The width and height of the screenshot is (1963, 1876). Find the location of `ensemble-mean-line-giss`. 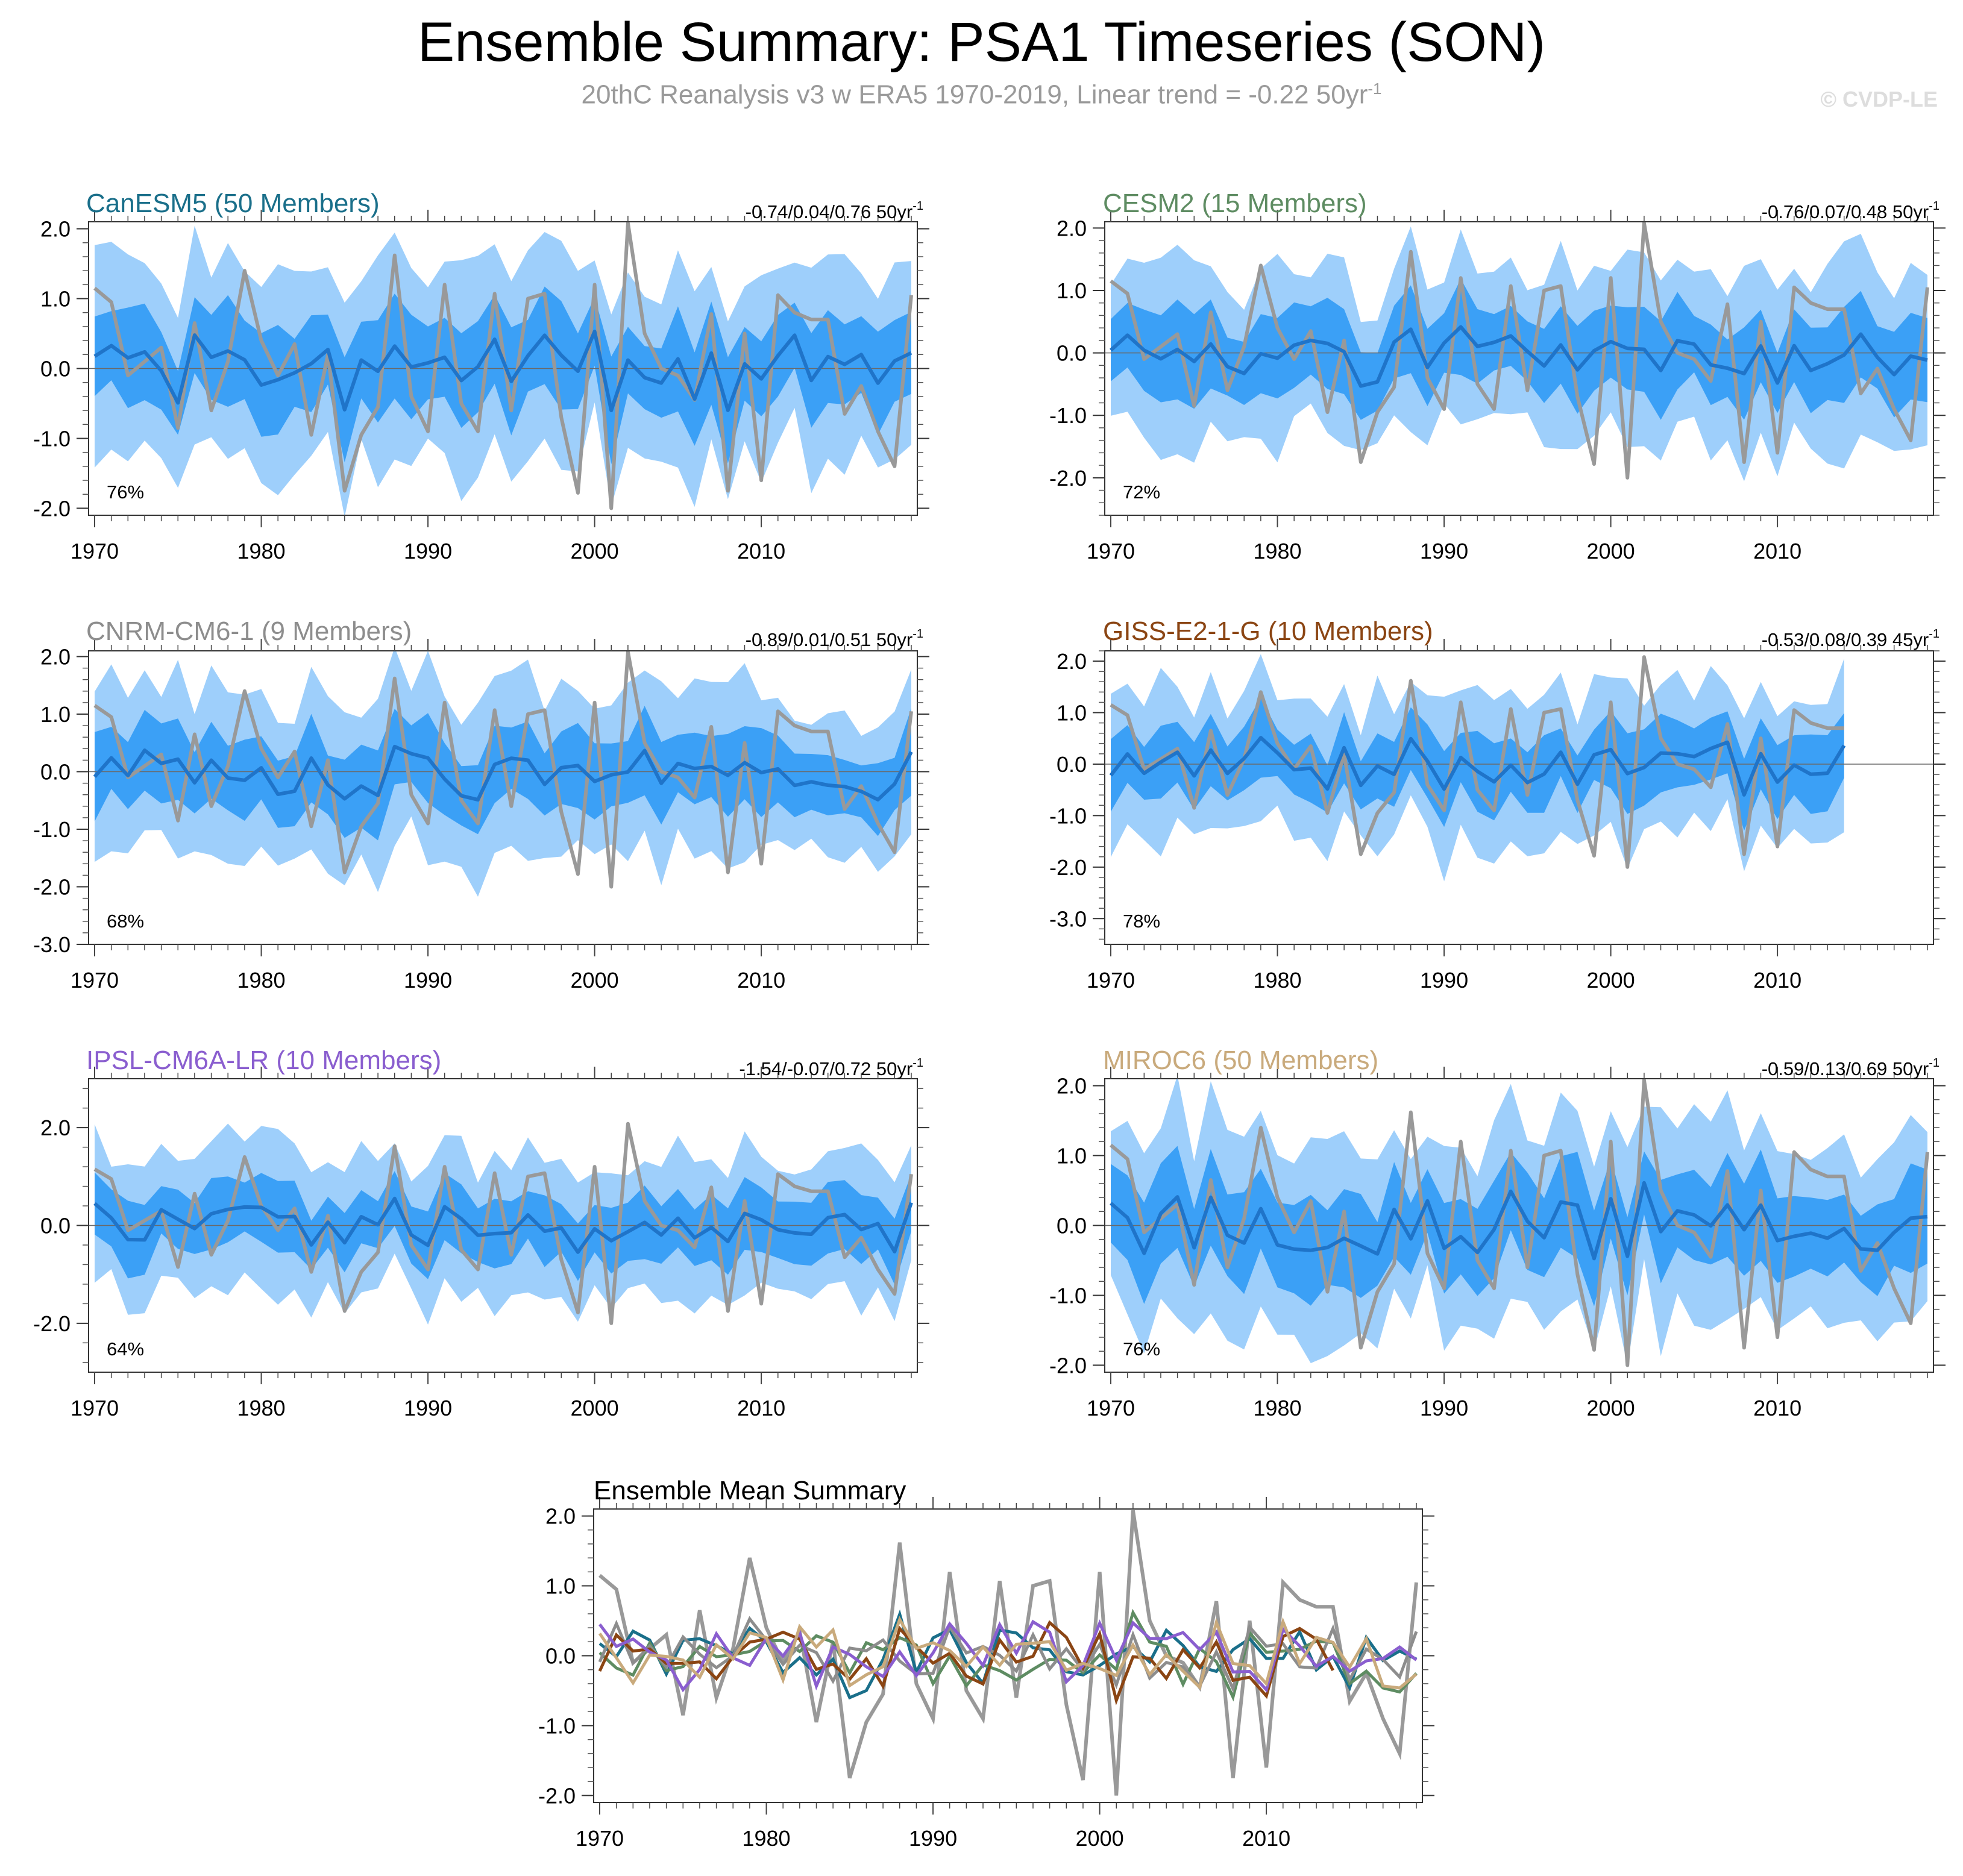

ensemble-mean-line-giss is located at coordinates (1477, 766).